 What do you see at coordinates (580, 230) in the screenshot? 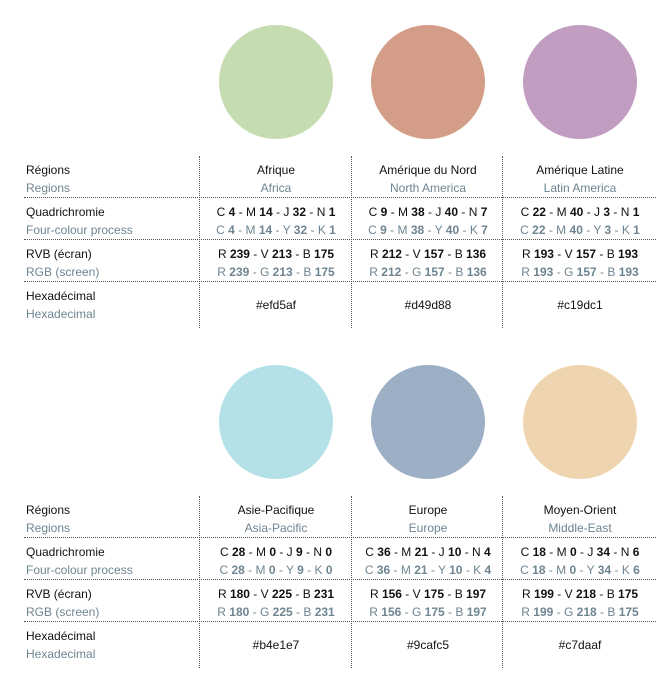
I see `cmyk-english: C 22 - M 40 - Y 3 - K 1` at bounding box center [580, 230].